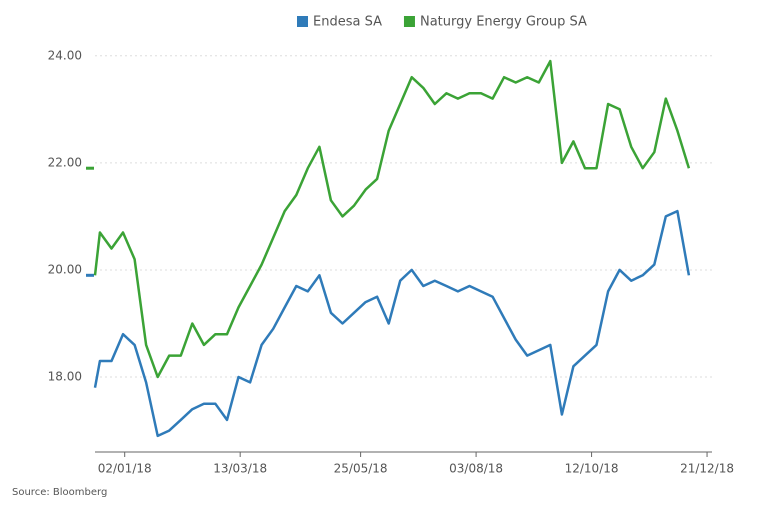 Image resolution: width=763 pixels, height=525 pixels. What do you see at coordinates (476, 469) in the screenshot?
I see `x-tick-label: 03/08/18` at bounding box center [476, 469].